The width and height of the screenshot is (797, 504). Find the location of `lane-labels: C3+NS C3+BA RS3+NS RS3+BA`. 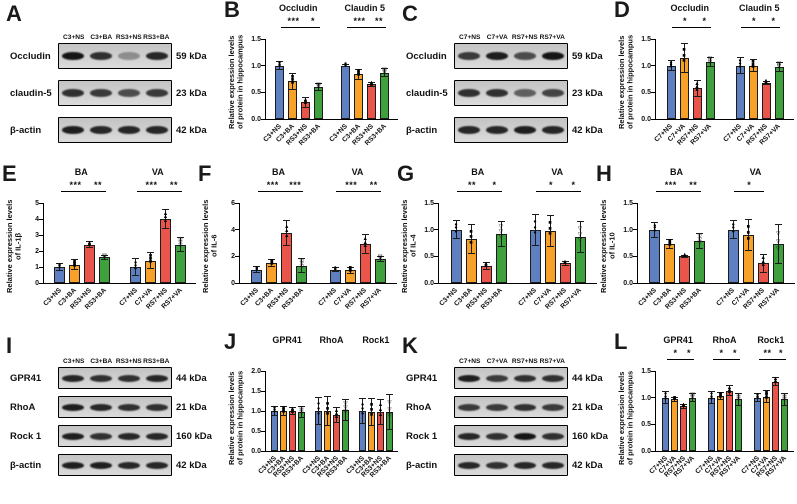

lane-labels: C3+NS C3+BA RS3+NS RS3+BA is located at coordinates (115, 361).